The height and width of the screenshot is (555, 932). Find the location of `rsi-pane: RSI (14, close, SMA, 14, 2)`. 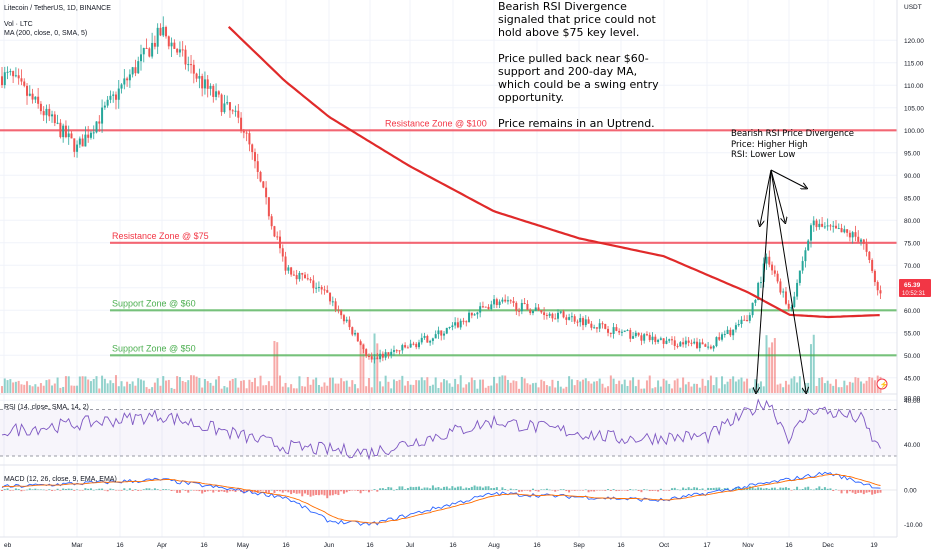

rsi-pane: RSI (14, close, SMA, 14, 2) is located at coordinates (448, 429).